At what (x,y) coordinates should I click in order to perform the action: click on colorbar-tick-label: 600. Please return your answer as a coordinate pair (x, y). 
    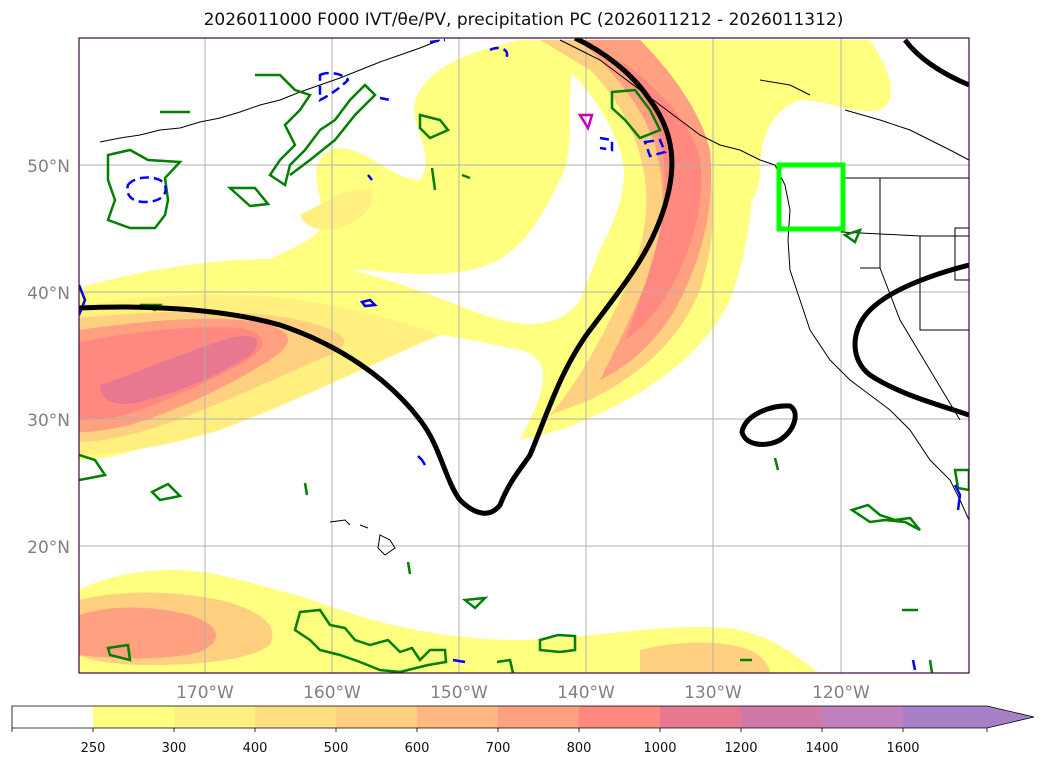
    Looking at the image, I should click on (417, 748).